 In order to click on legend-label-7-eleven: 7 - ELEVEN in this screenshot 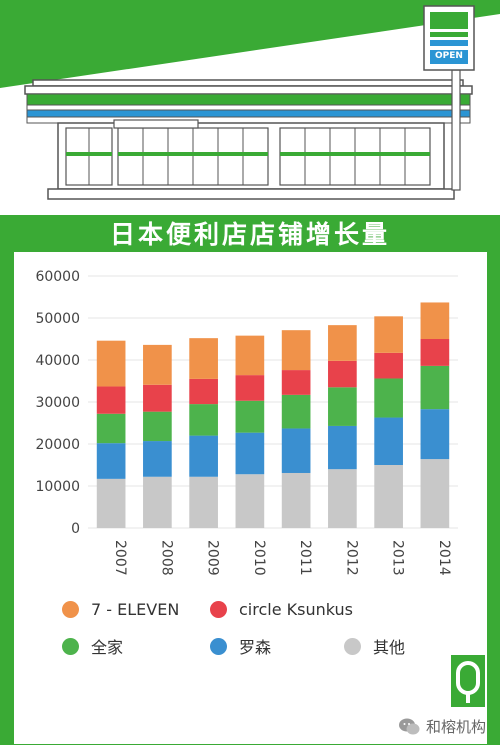, I will do `click(135, 609)`.